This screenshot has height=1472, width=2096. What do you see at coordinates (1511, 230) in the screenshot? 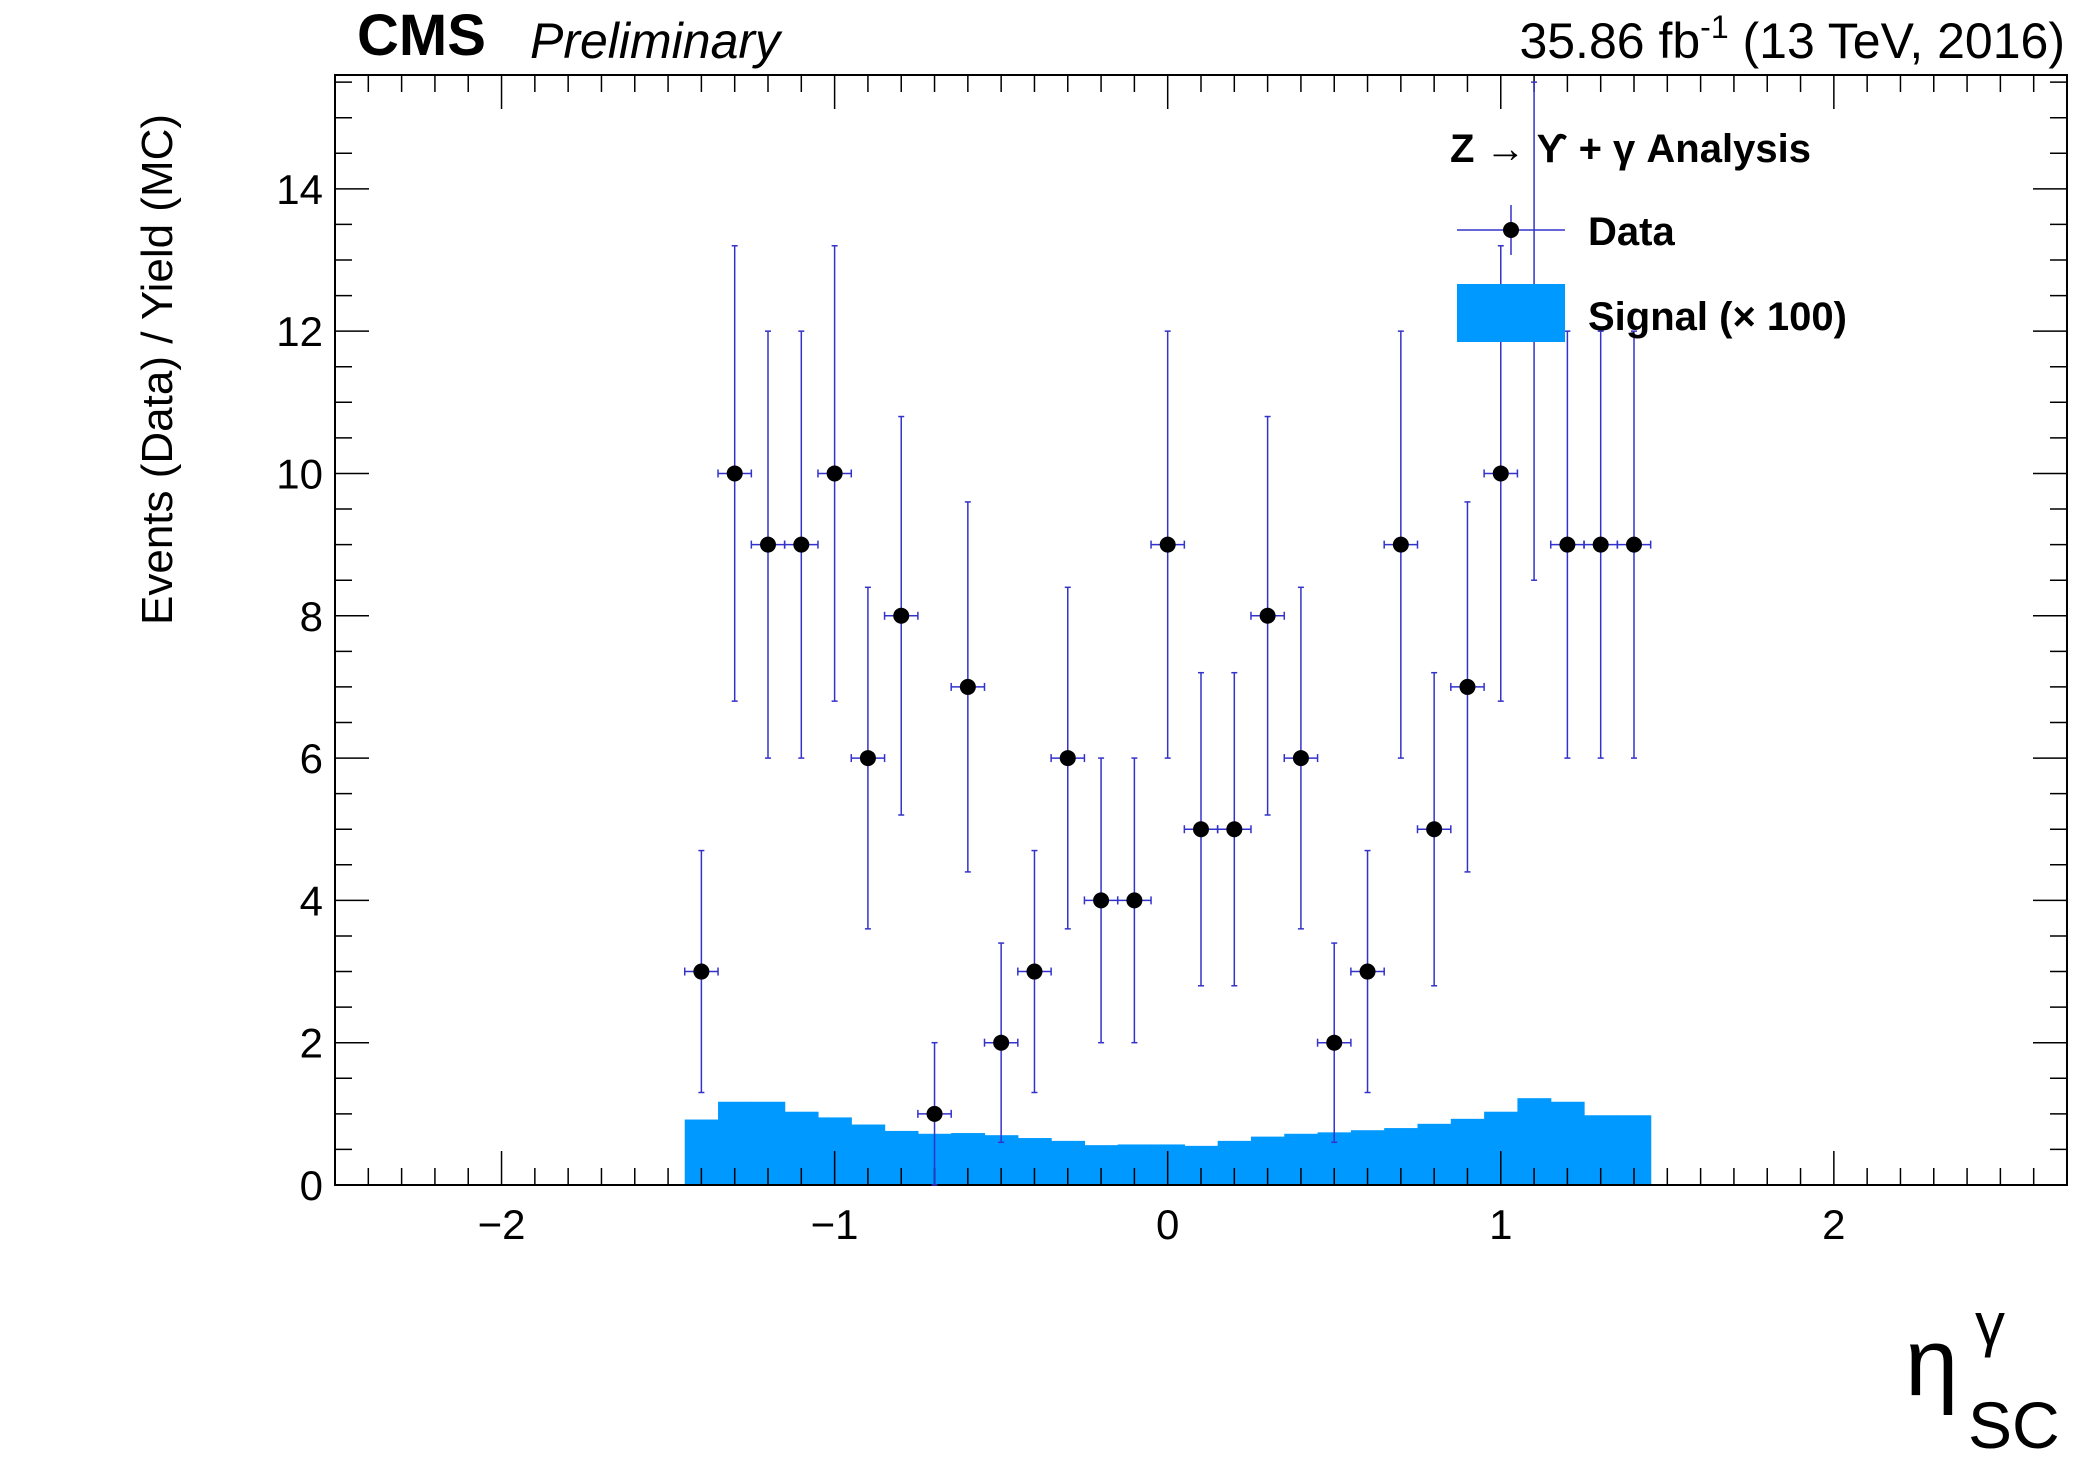
I see `legend-data-marker` at bounding box center [1511, 230].